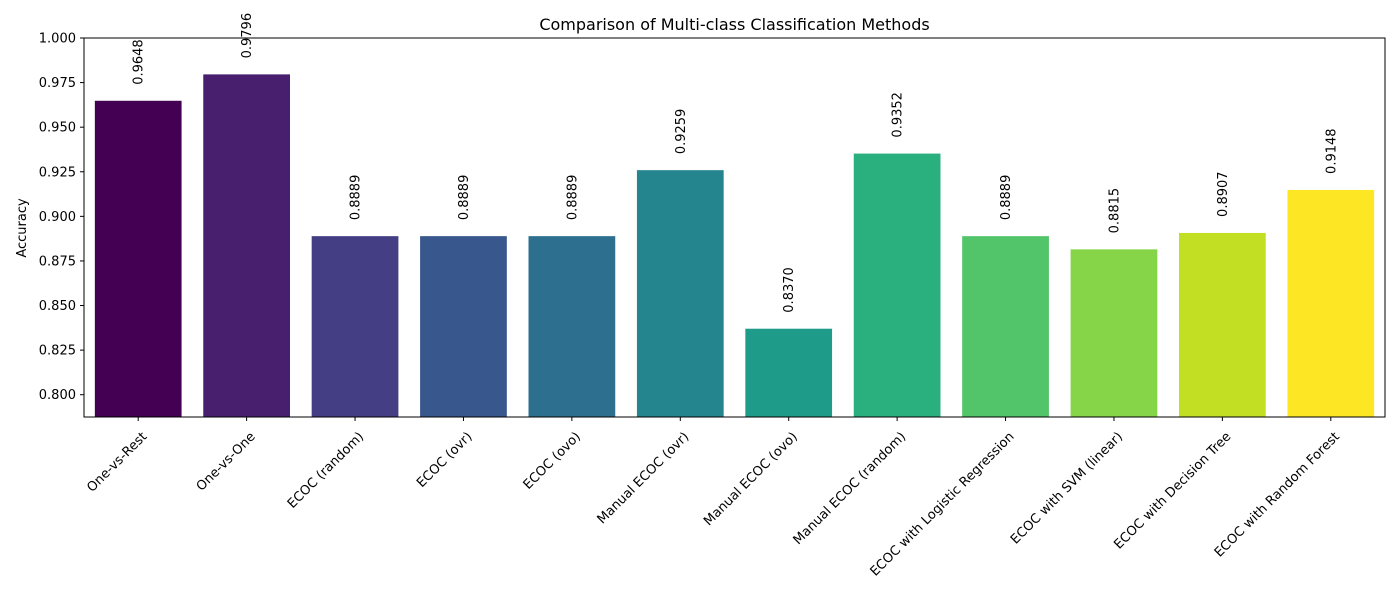  Describe the element at coordinates (681, 132) in the screenshot. I see `bar-value-label: 0.9259` at that location.